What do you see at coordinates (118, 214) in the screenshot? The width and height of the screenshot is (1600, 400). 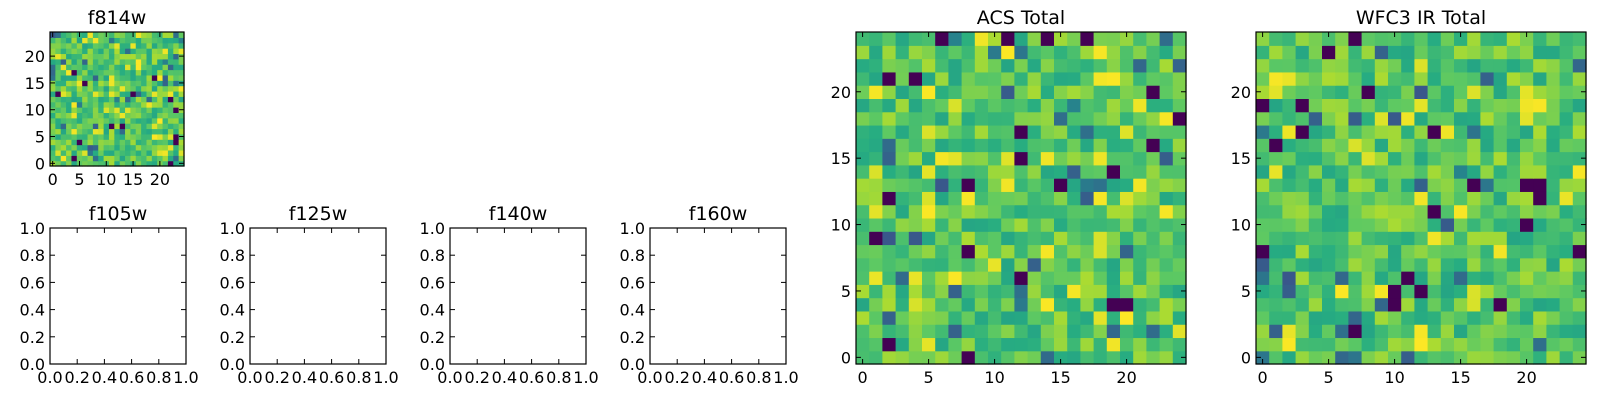 I see `panel-title: f105w` at bounding box center [118, 214].